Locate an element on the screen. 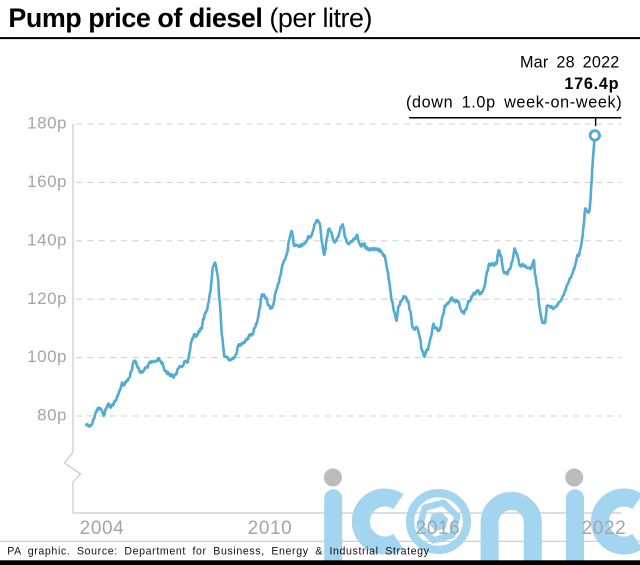 The width and height of the screenshot is (640, 565). svg-text: 160p is located at coordinates (47, 181).